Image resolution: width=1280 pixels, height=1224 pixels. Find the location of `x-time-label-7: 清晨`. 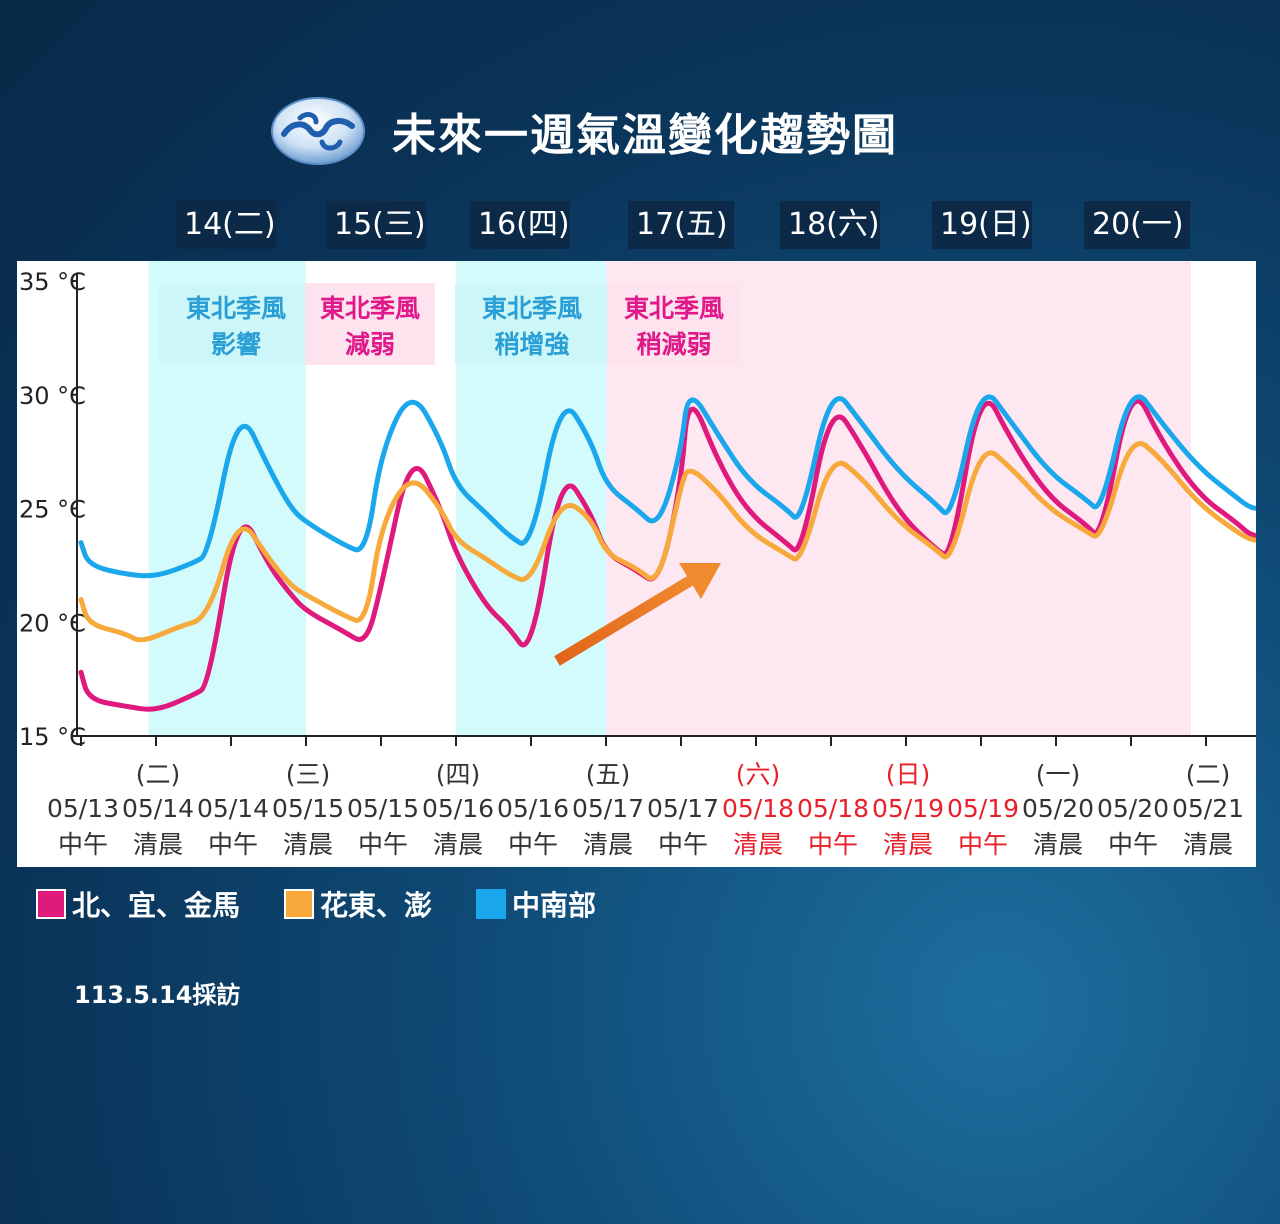

x-time-label-7: 清晨 is located at coordinates (608, 844).